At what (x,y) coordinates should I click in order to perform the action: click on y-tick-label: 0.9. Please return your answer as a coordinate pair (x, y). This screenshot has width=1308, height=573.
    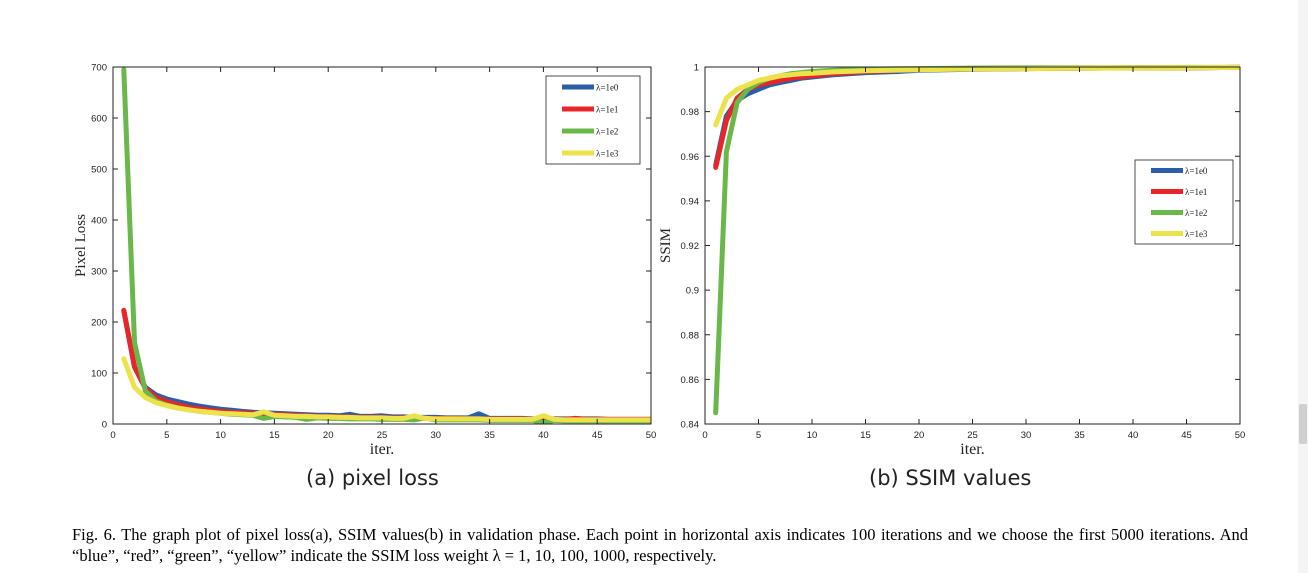
    Looking at the image, I should click on (692, 291).